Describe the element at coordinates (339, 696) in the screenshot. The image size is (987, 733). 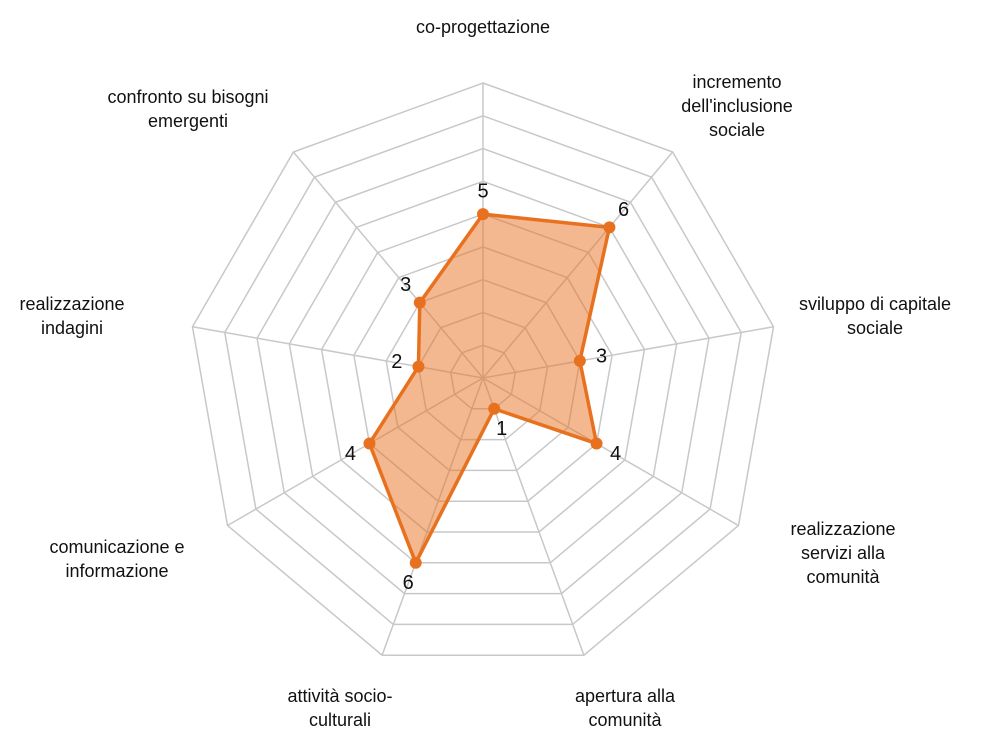
I see `axis-label-line: attività socio-` at that location.